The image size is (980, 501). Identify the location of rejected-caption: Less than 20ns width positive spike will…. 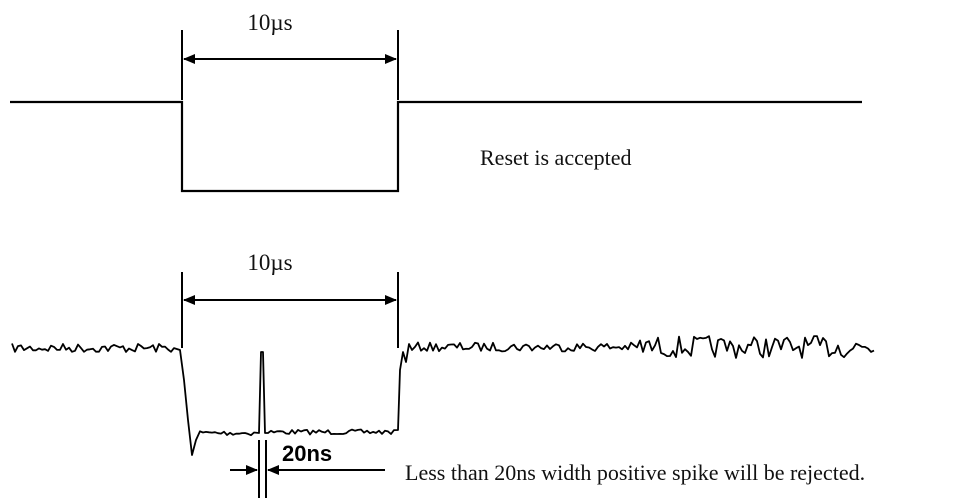
(635, 472).